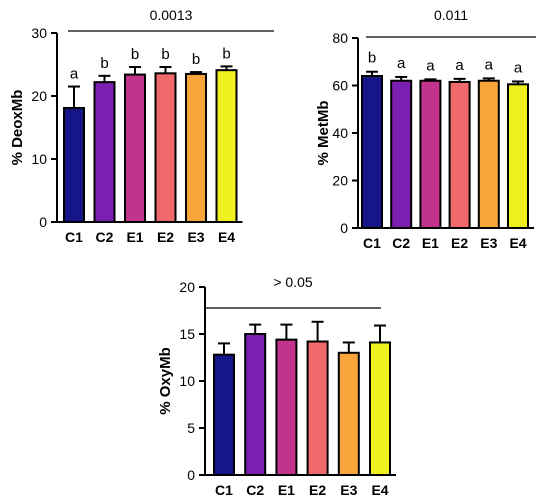 The height and width of the screenshot is (504, 550). What do you see at coordinates (340, 38) in the screenshot?
I see `y-tick-label: 80` at bounding box center [340, 38].